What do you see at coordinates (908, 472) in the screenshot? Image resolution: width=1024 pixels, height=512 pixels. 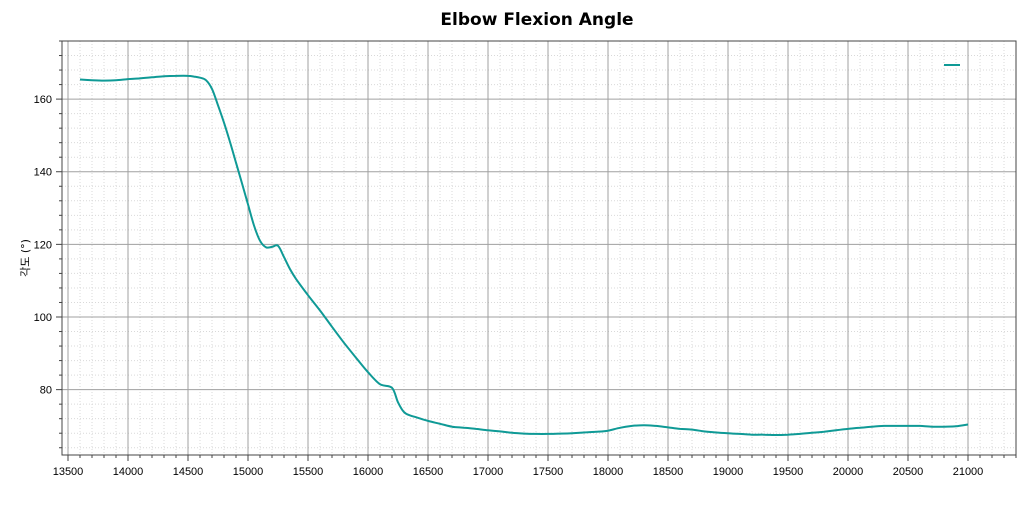 I see `x-tick-label: 20500` at bounding box center [908, 472].